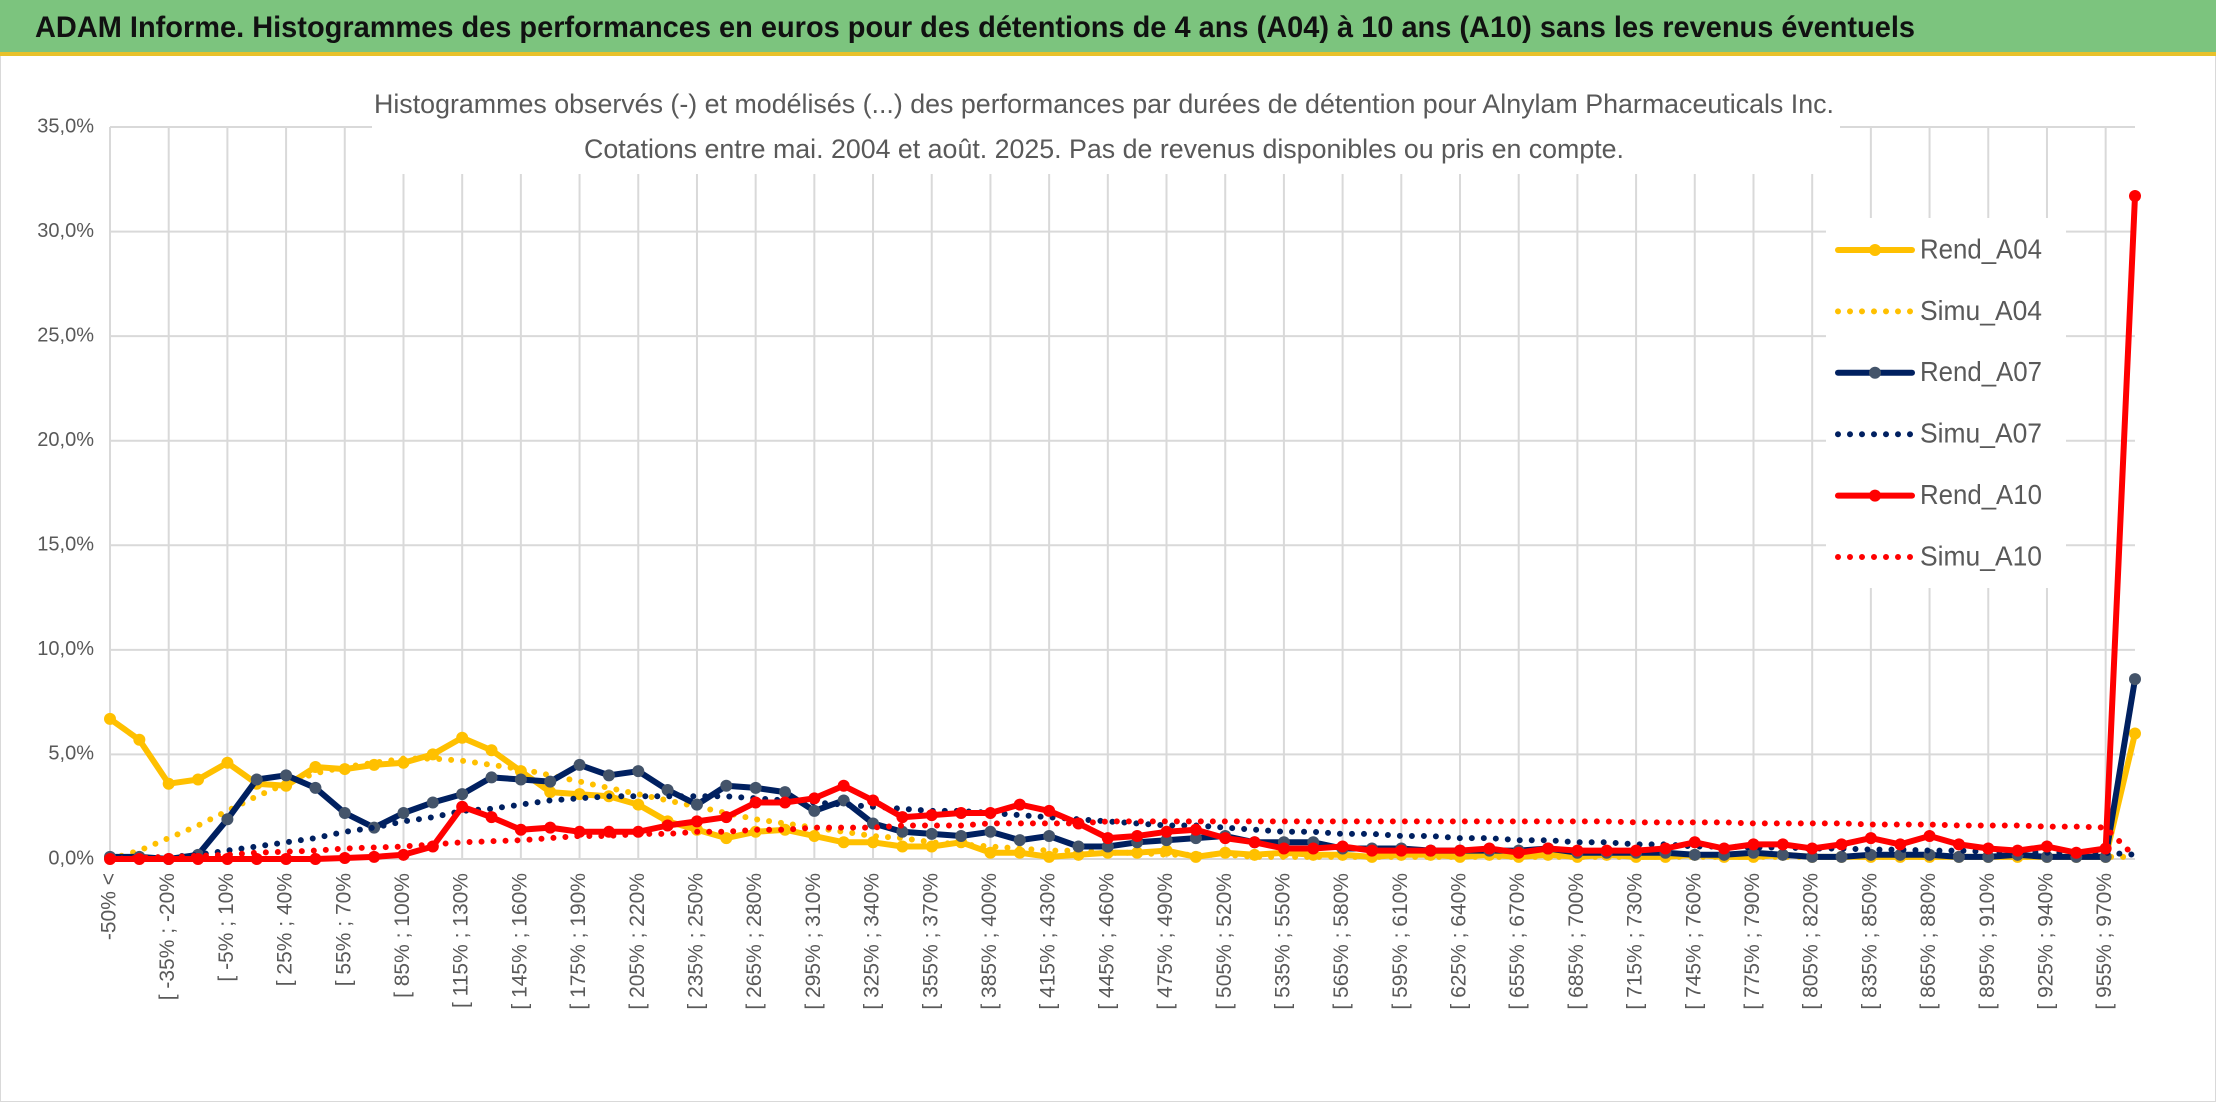 This screenshot has width=2216, height=1102. I want to click on x-tick-label: [ -5% ; 10%, so click(226, 927).